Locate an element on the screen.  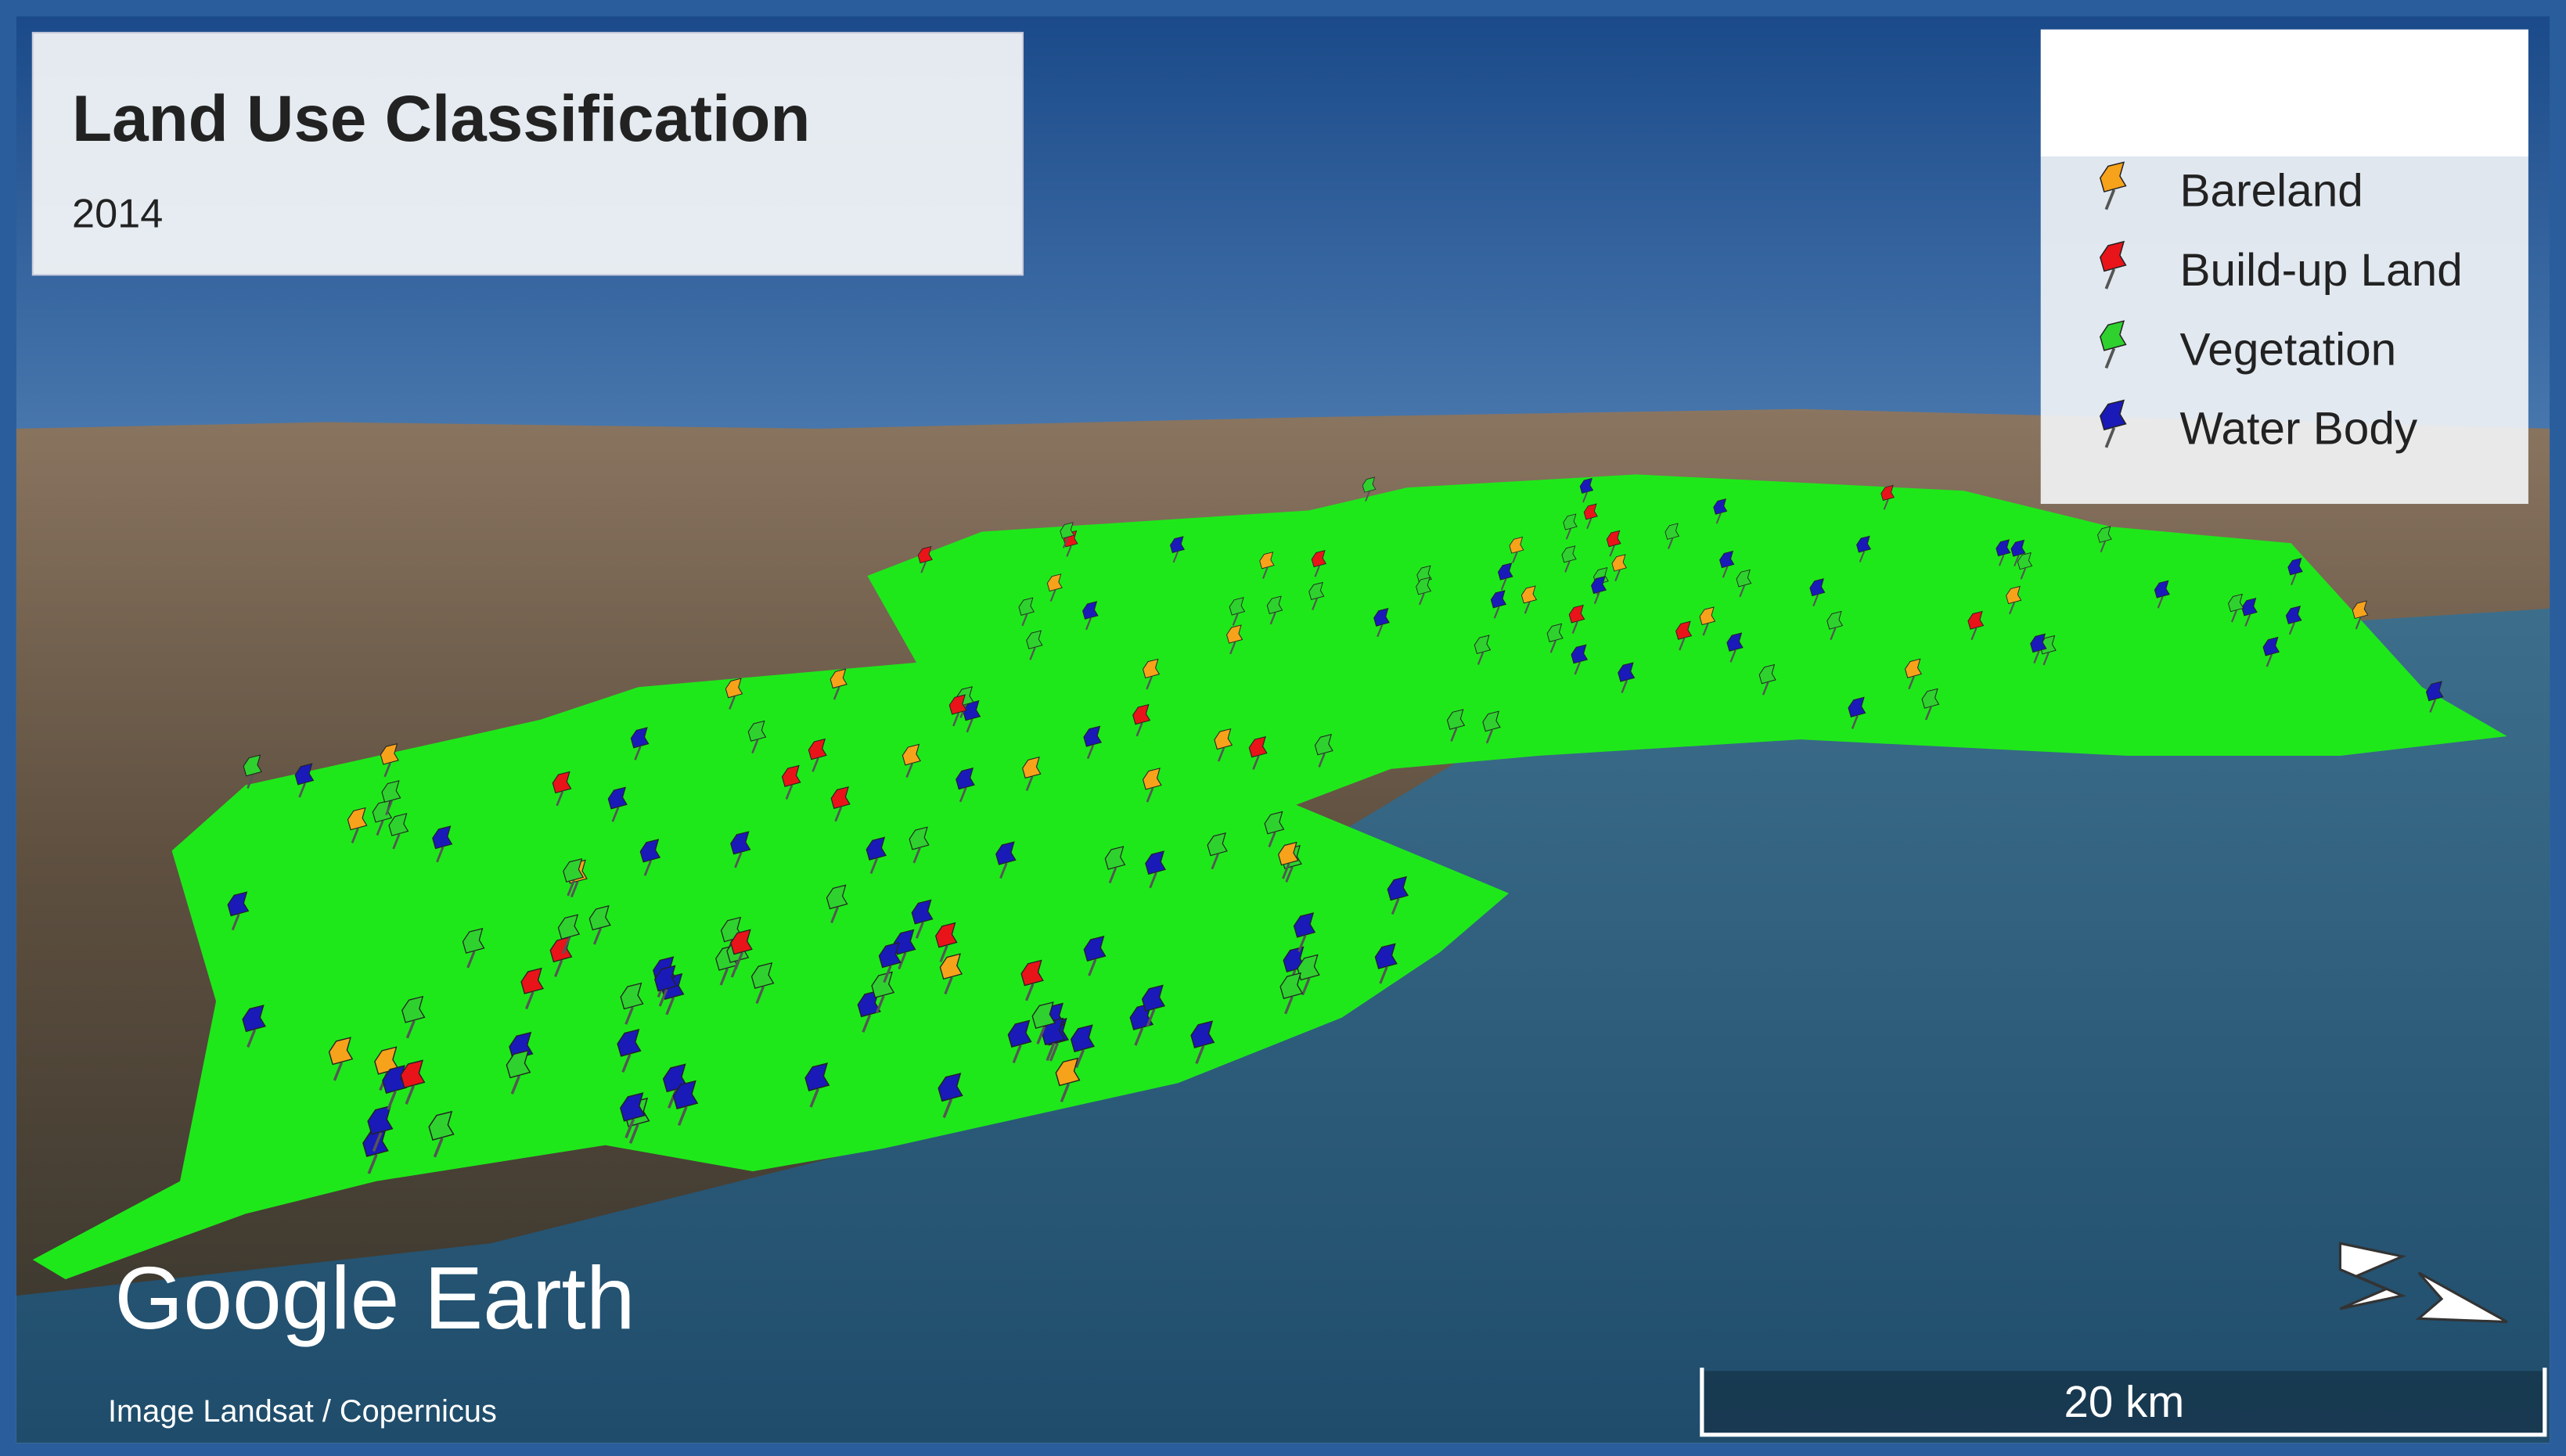
legend-label: Bareland is located at coordinates (2271, 190).